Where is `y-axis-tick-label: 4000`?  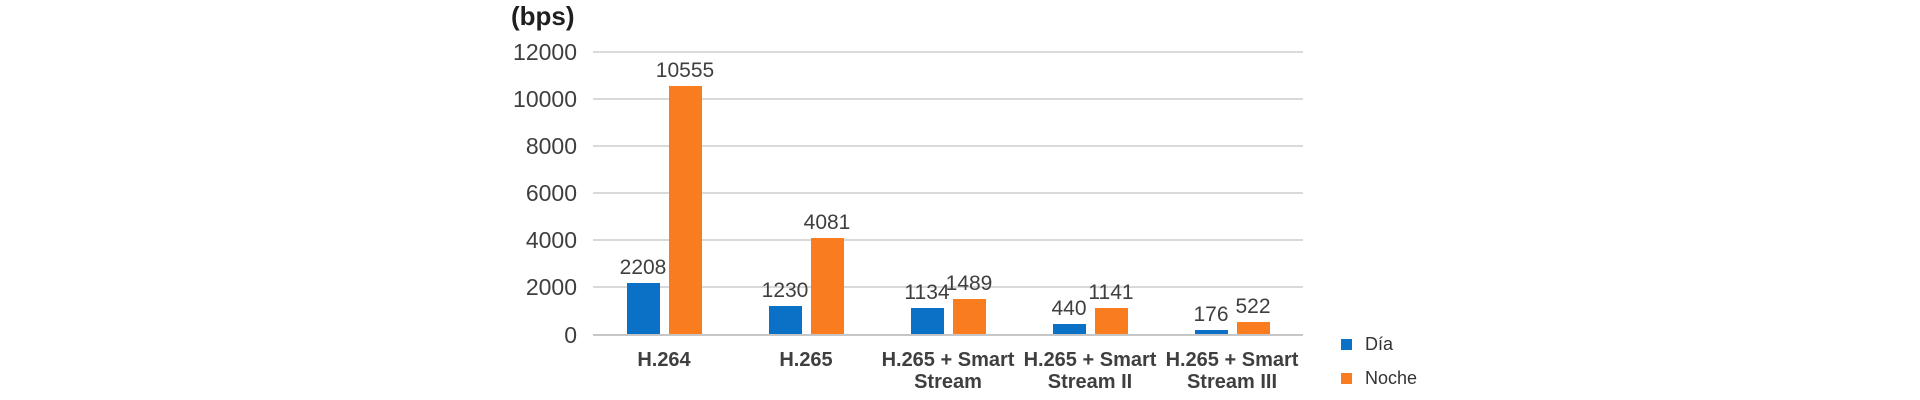 y-axis-tick-label: 4000 is located at coordinates (551, 240).